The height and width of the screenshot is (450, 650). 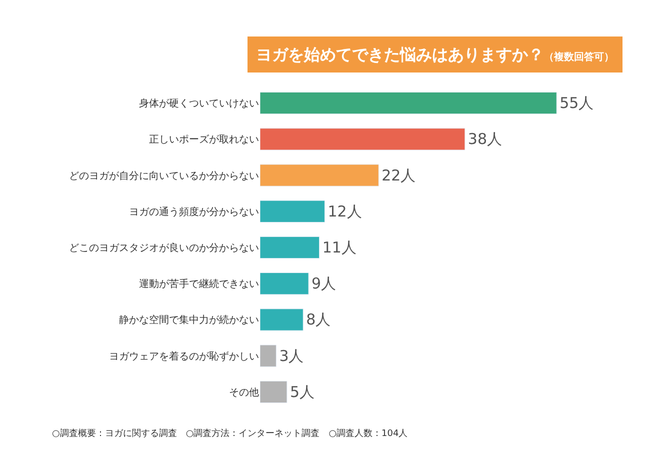 I want to click on data-label: 22人, so click(x=399, y=175).